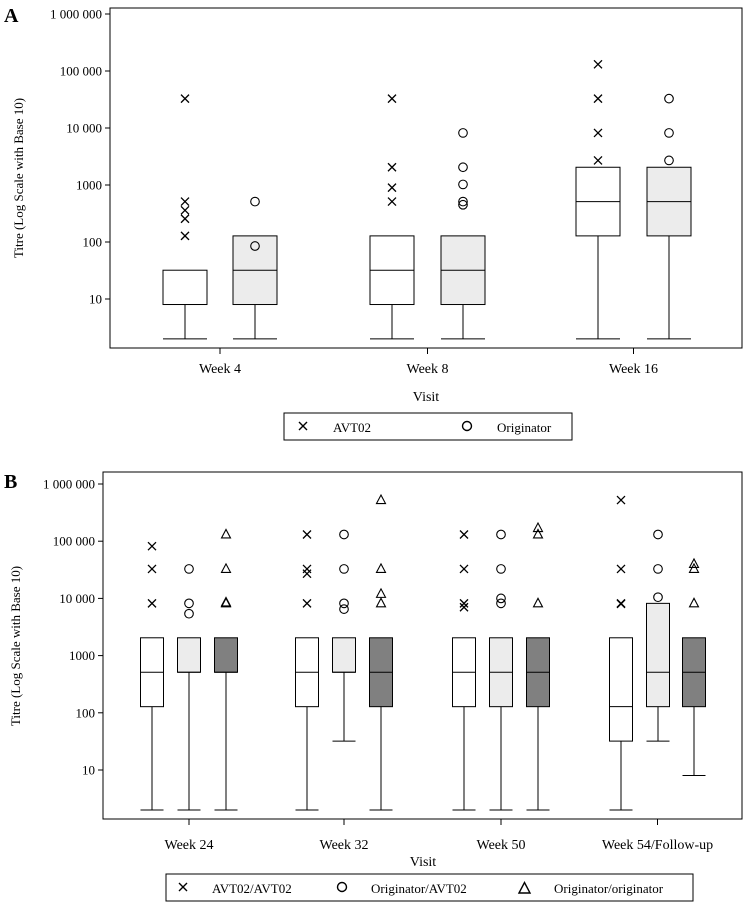 This screenshot has width=749, height=912. I want to click on legend-item-avt02-avt02: AVT02/AVT02, so click(235, 888).